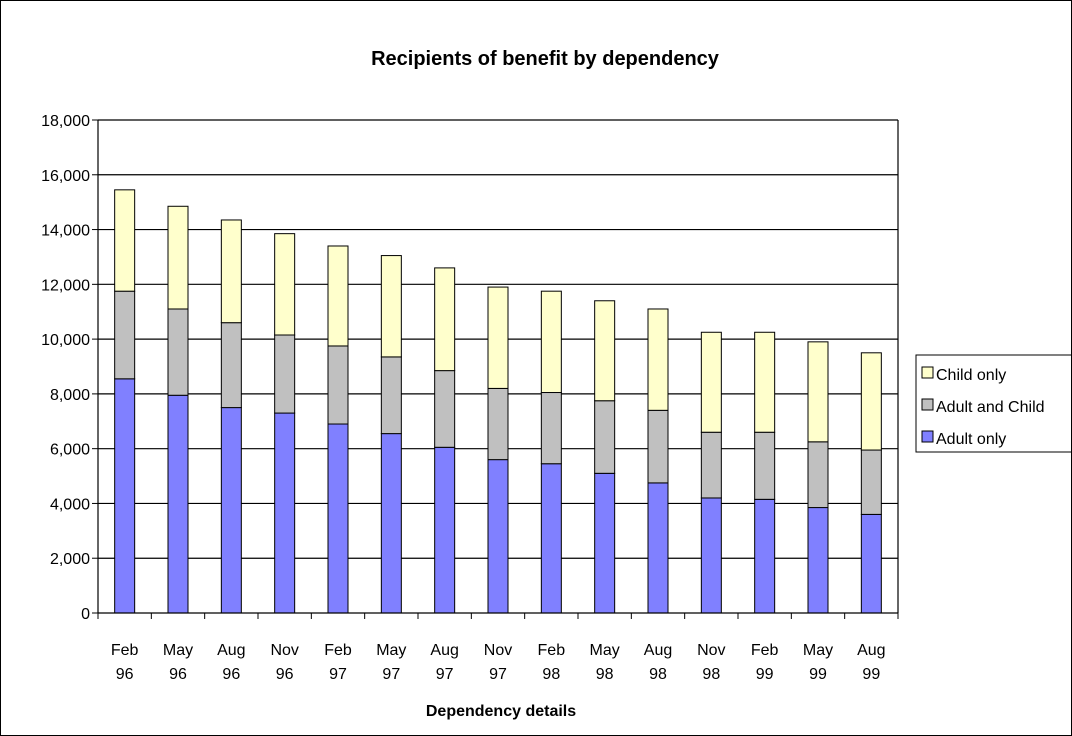  Describe the element at coordinates (990, 407) in the screenshot. I see `legend-label: Adult and Child` at that location.